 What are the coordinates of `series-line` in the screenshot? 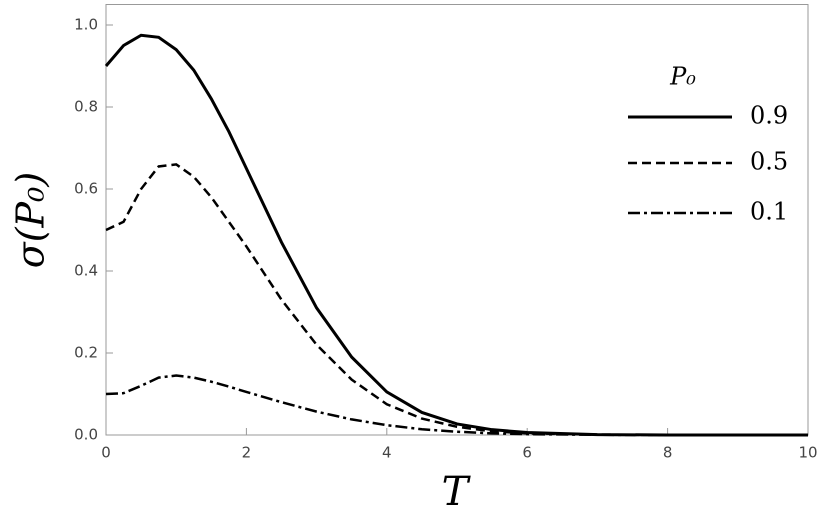 It's located at (456, 405).